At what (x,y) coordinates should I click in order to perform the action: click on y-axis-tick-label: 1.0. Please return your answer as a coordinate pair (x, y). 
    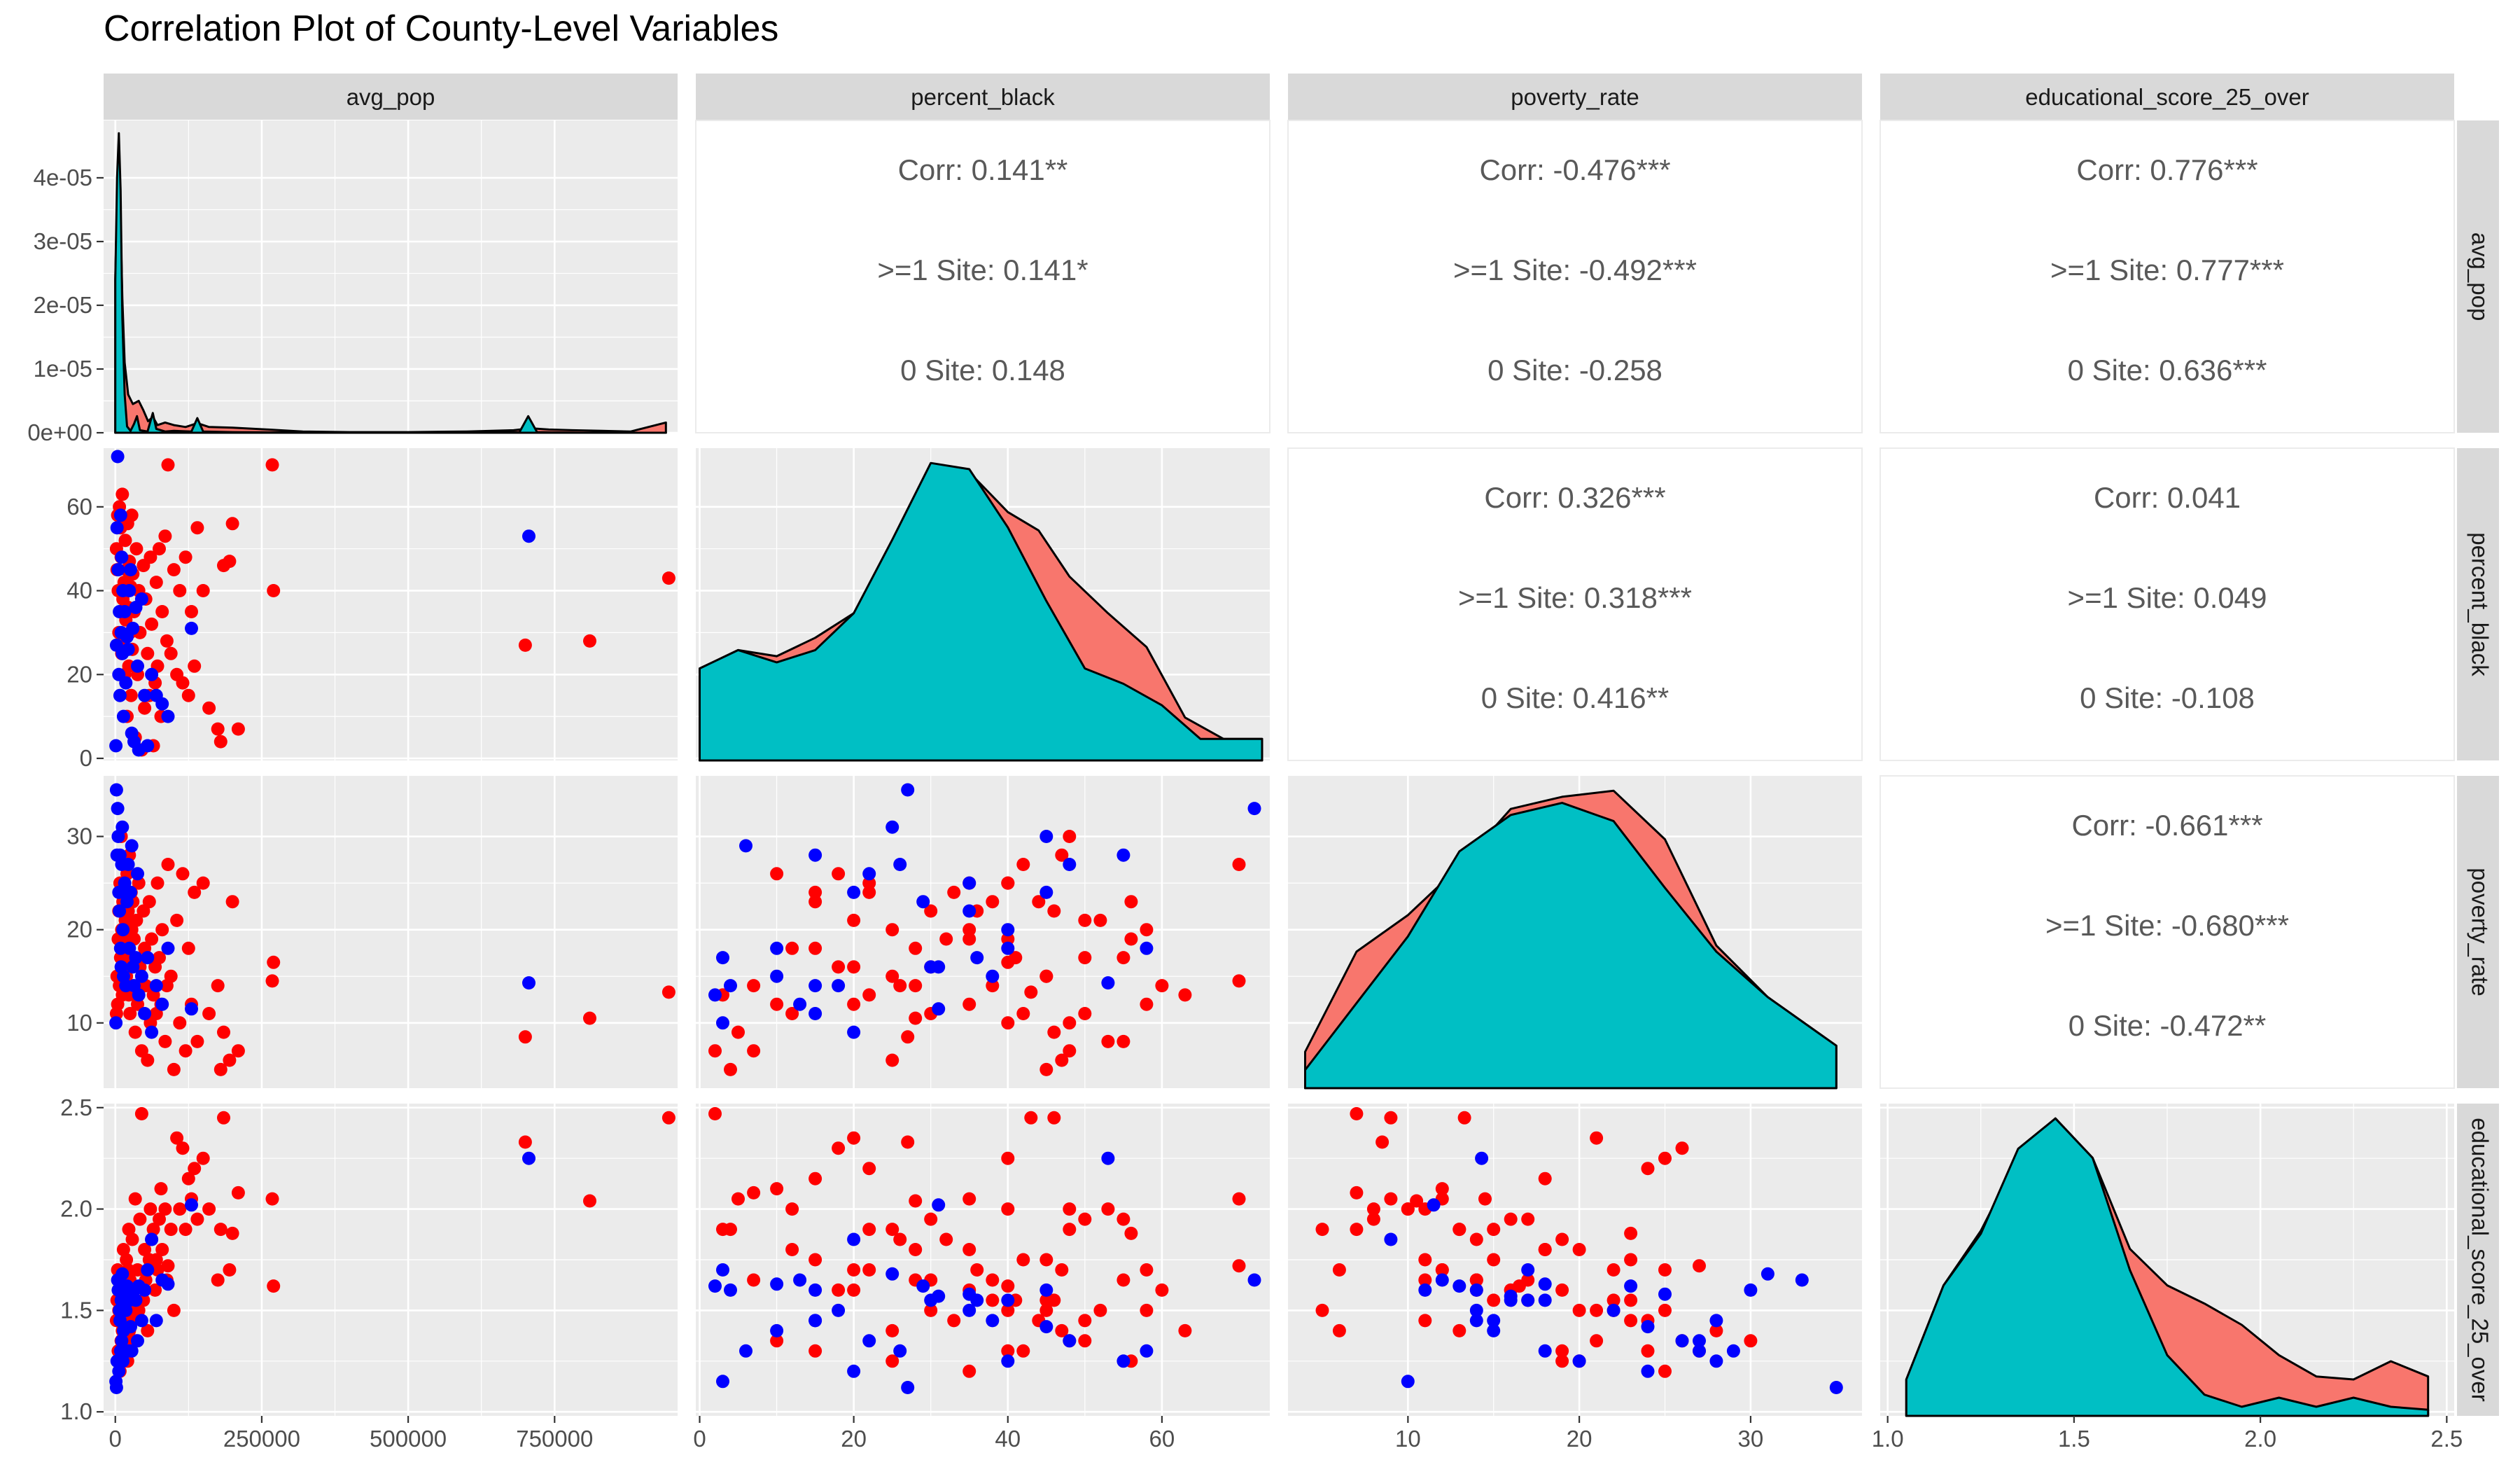
    Looking at the image, I should click on (76, 1411).